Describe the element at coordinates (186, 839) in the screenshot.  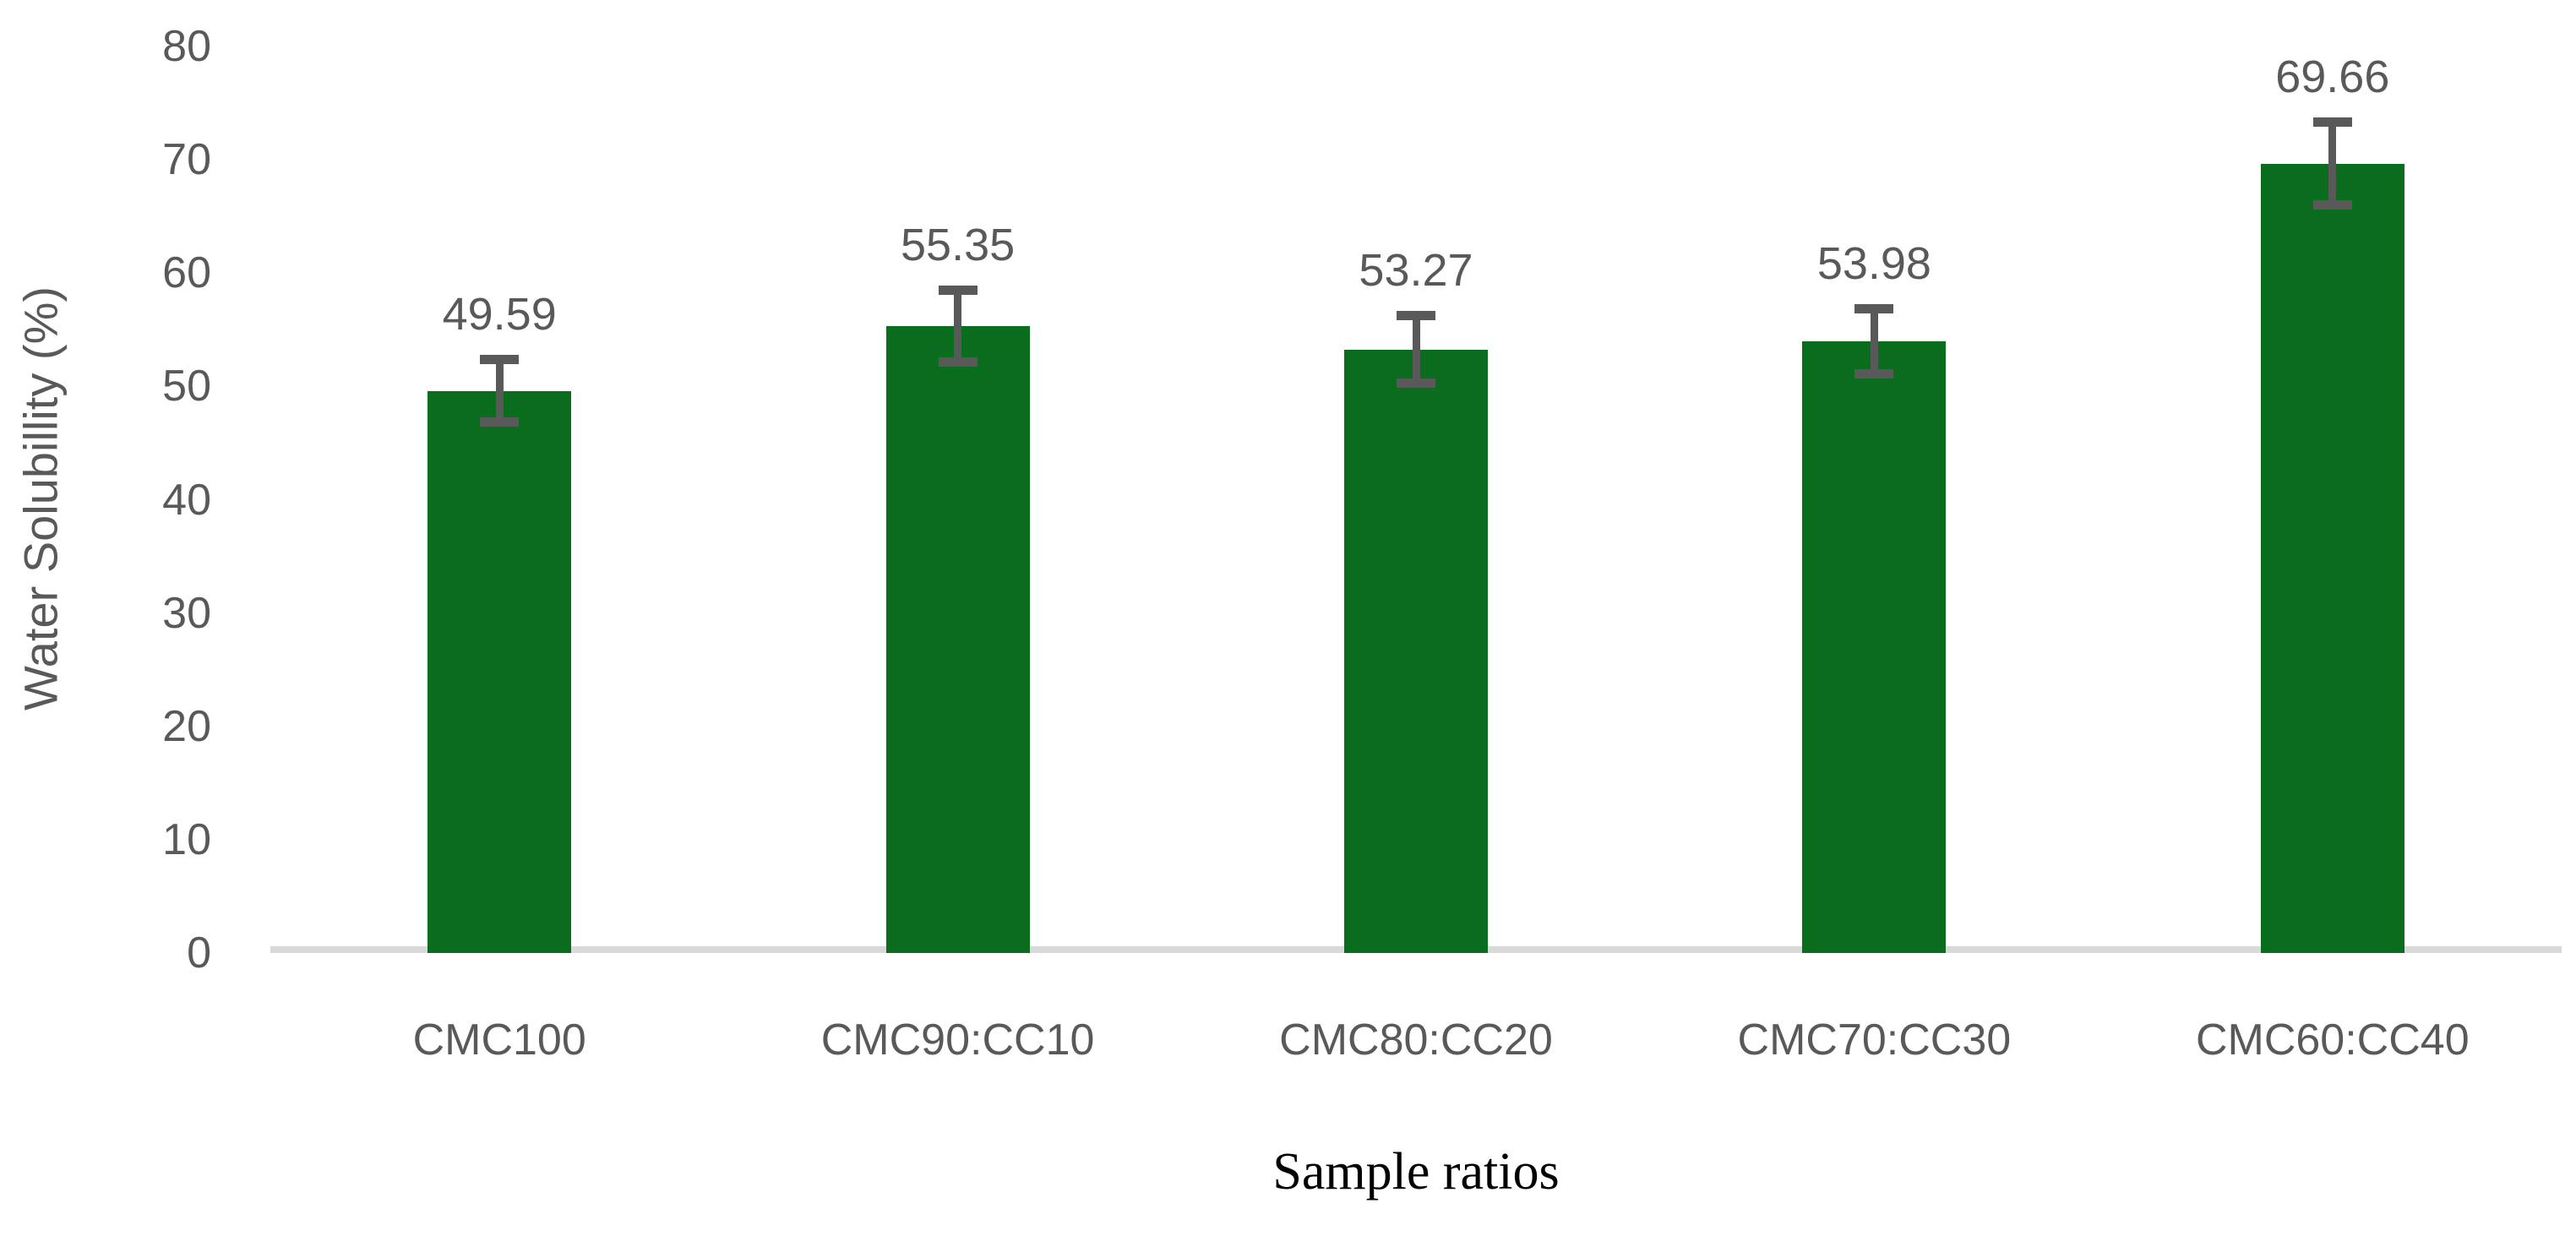
I see `y-tick-label: 10` at that location.